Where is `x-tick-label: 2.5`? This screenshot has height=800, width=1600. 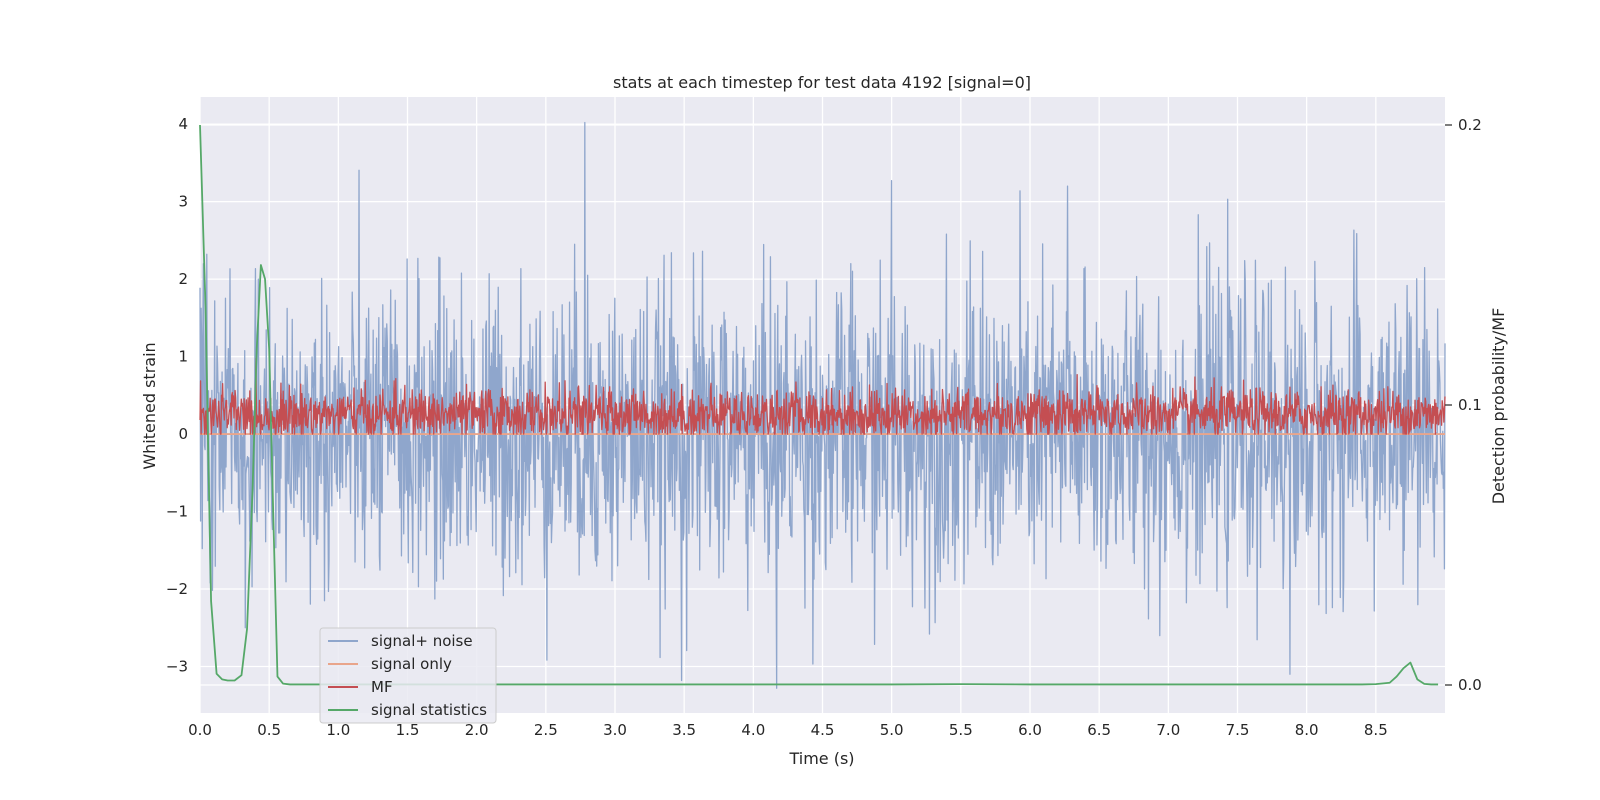
x-tick-label: 2.5 is located at coordinates (546, 730).